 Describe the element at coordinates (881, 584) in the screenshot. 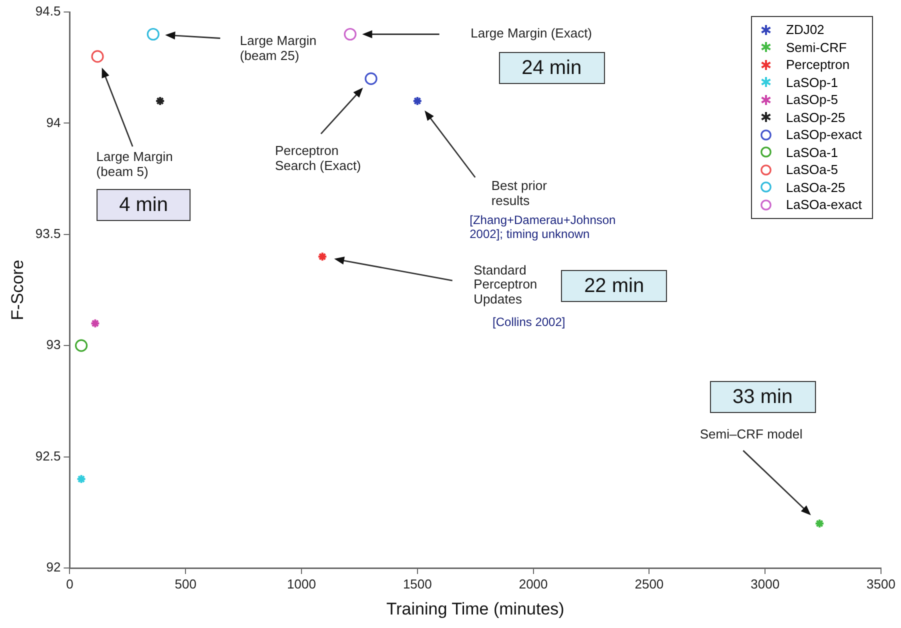

I see `x-tick-label: 3500` at that location.